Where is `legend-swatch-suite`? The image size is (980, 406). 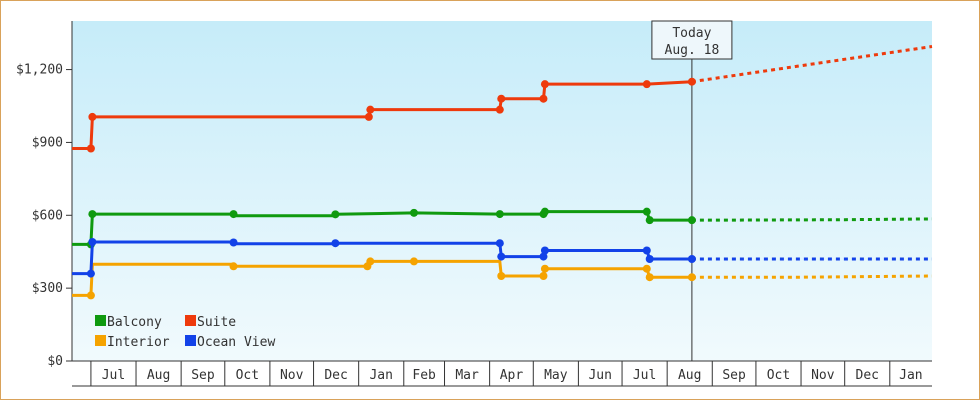 legend-swatch-suite is located at coordinates (190, 320).